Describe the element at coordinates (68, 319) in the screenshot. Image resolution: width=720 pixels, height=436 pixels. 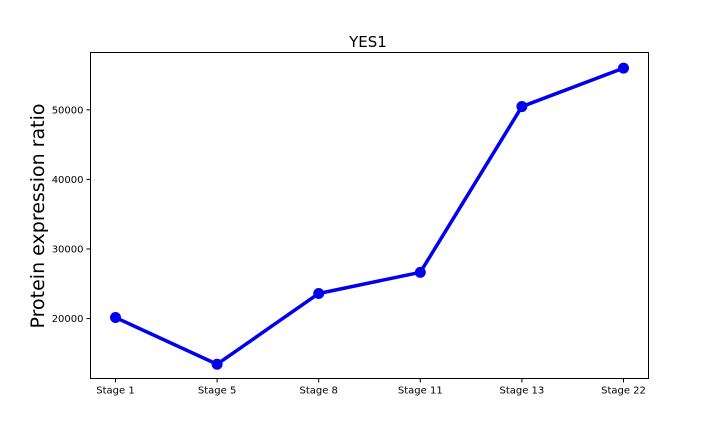
I see `y-tick-label: 20000` at that location.